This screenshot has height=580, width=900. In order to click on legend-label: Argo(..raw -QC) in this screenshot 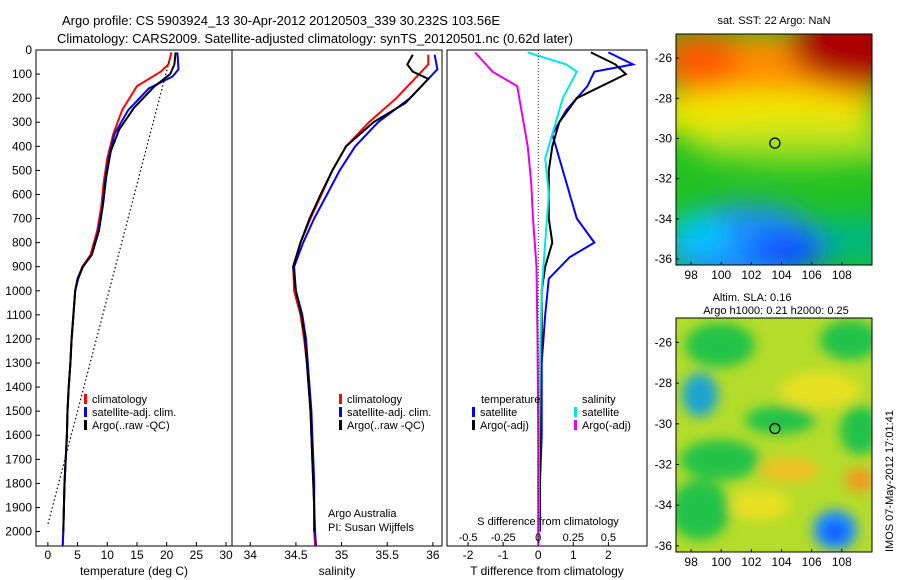, I will do `click(131, 426)`.